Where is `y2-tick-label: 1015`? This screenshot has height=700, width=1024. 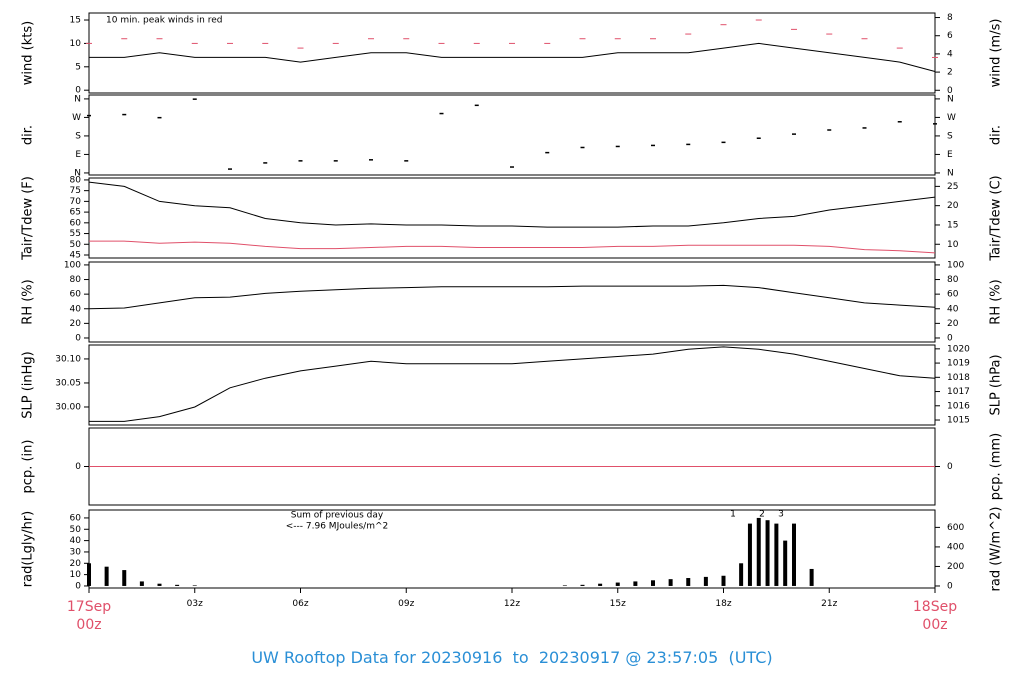 y2-tick-label: 1015 is located at coordinates (958, 421).